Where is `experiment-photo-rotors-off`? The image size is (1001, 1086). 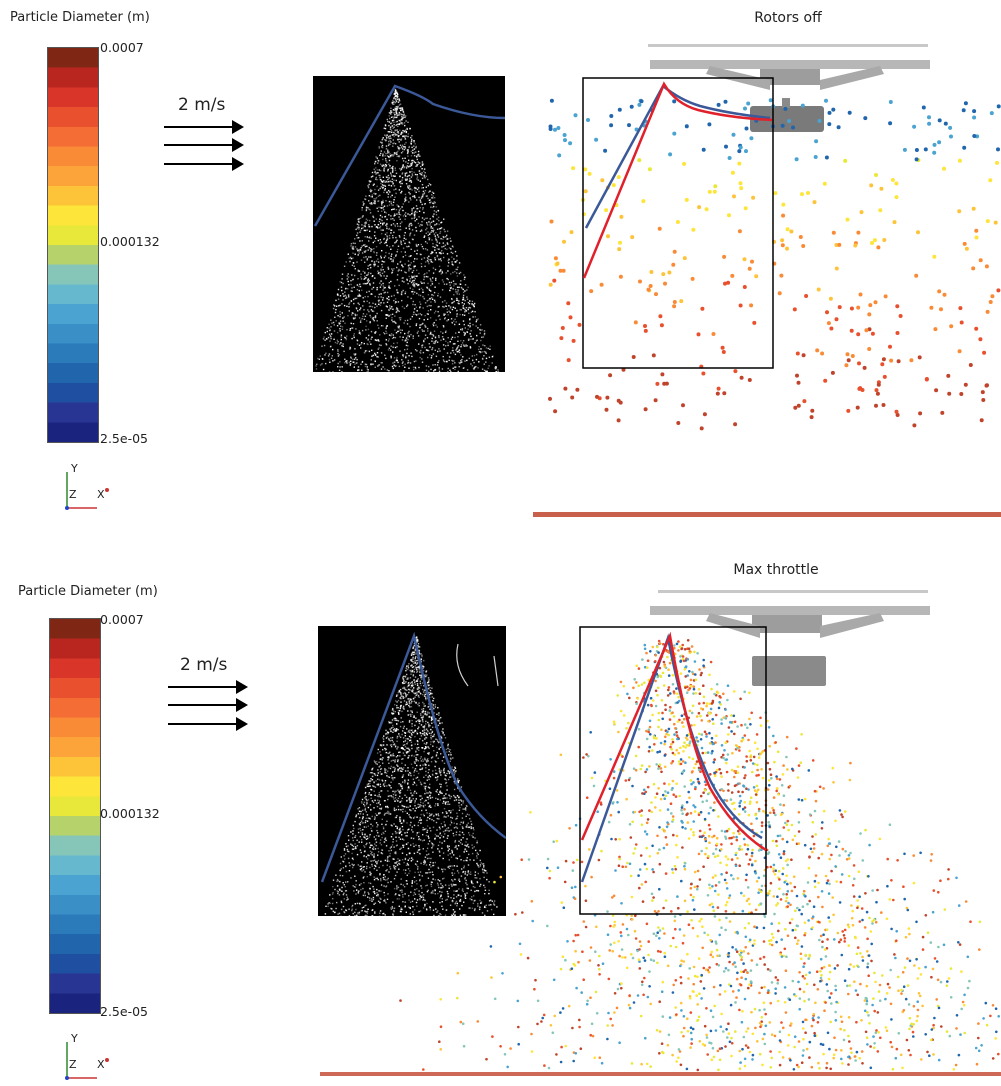
experiment-photo-rotors-off is located at coordinates (409, 224).